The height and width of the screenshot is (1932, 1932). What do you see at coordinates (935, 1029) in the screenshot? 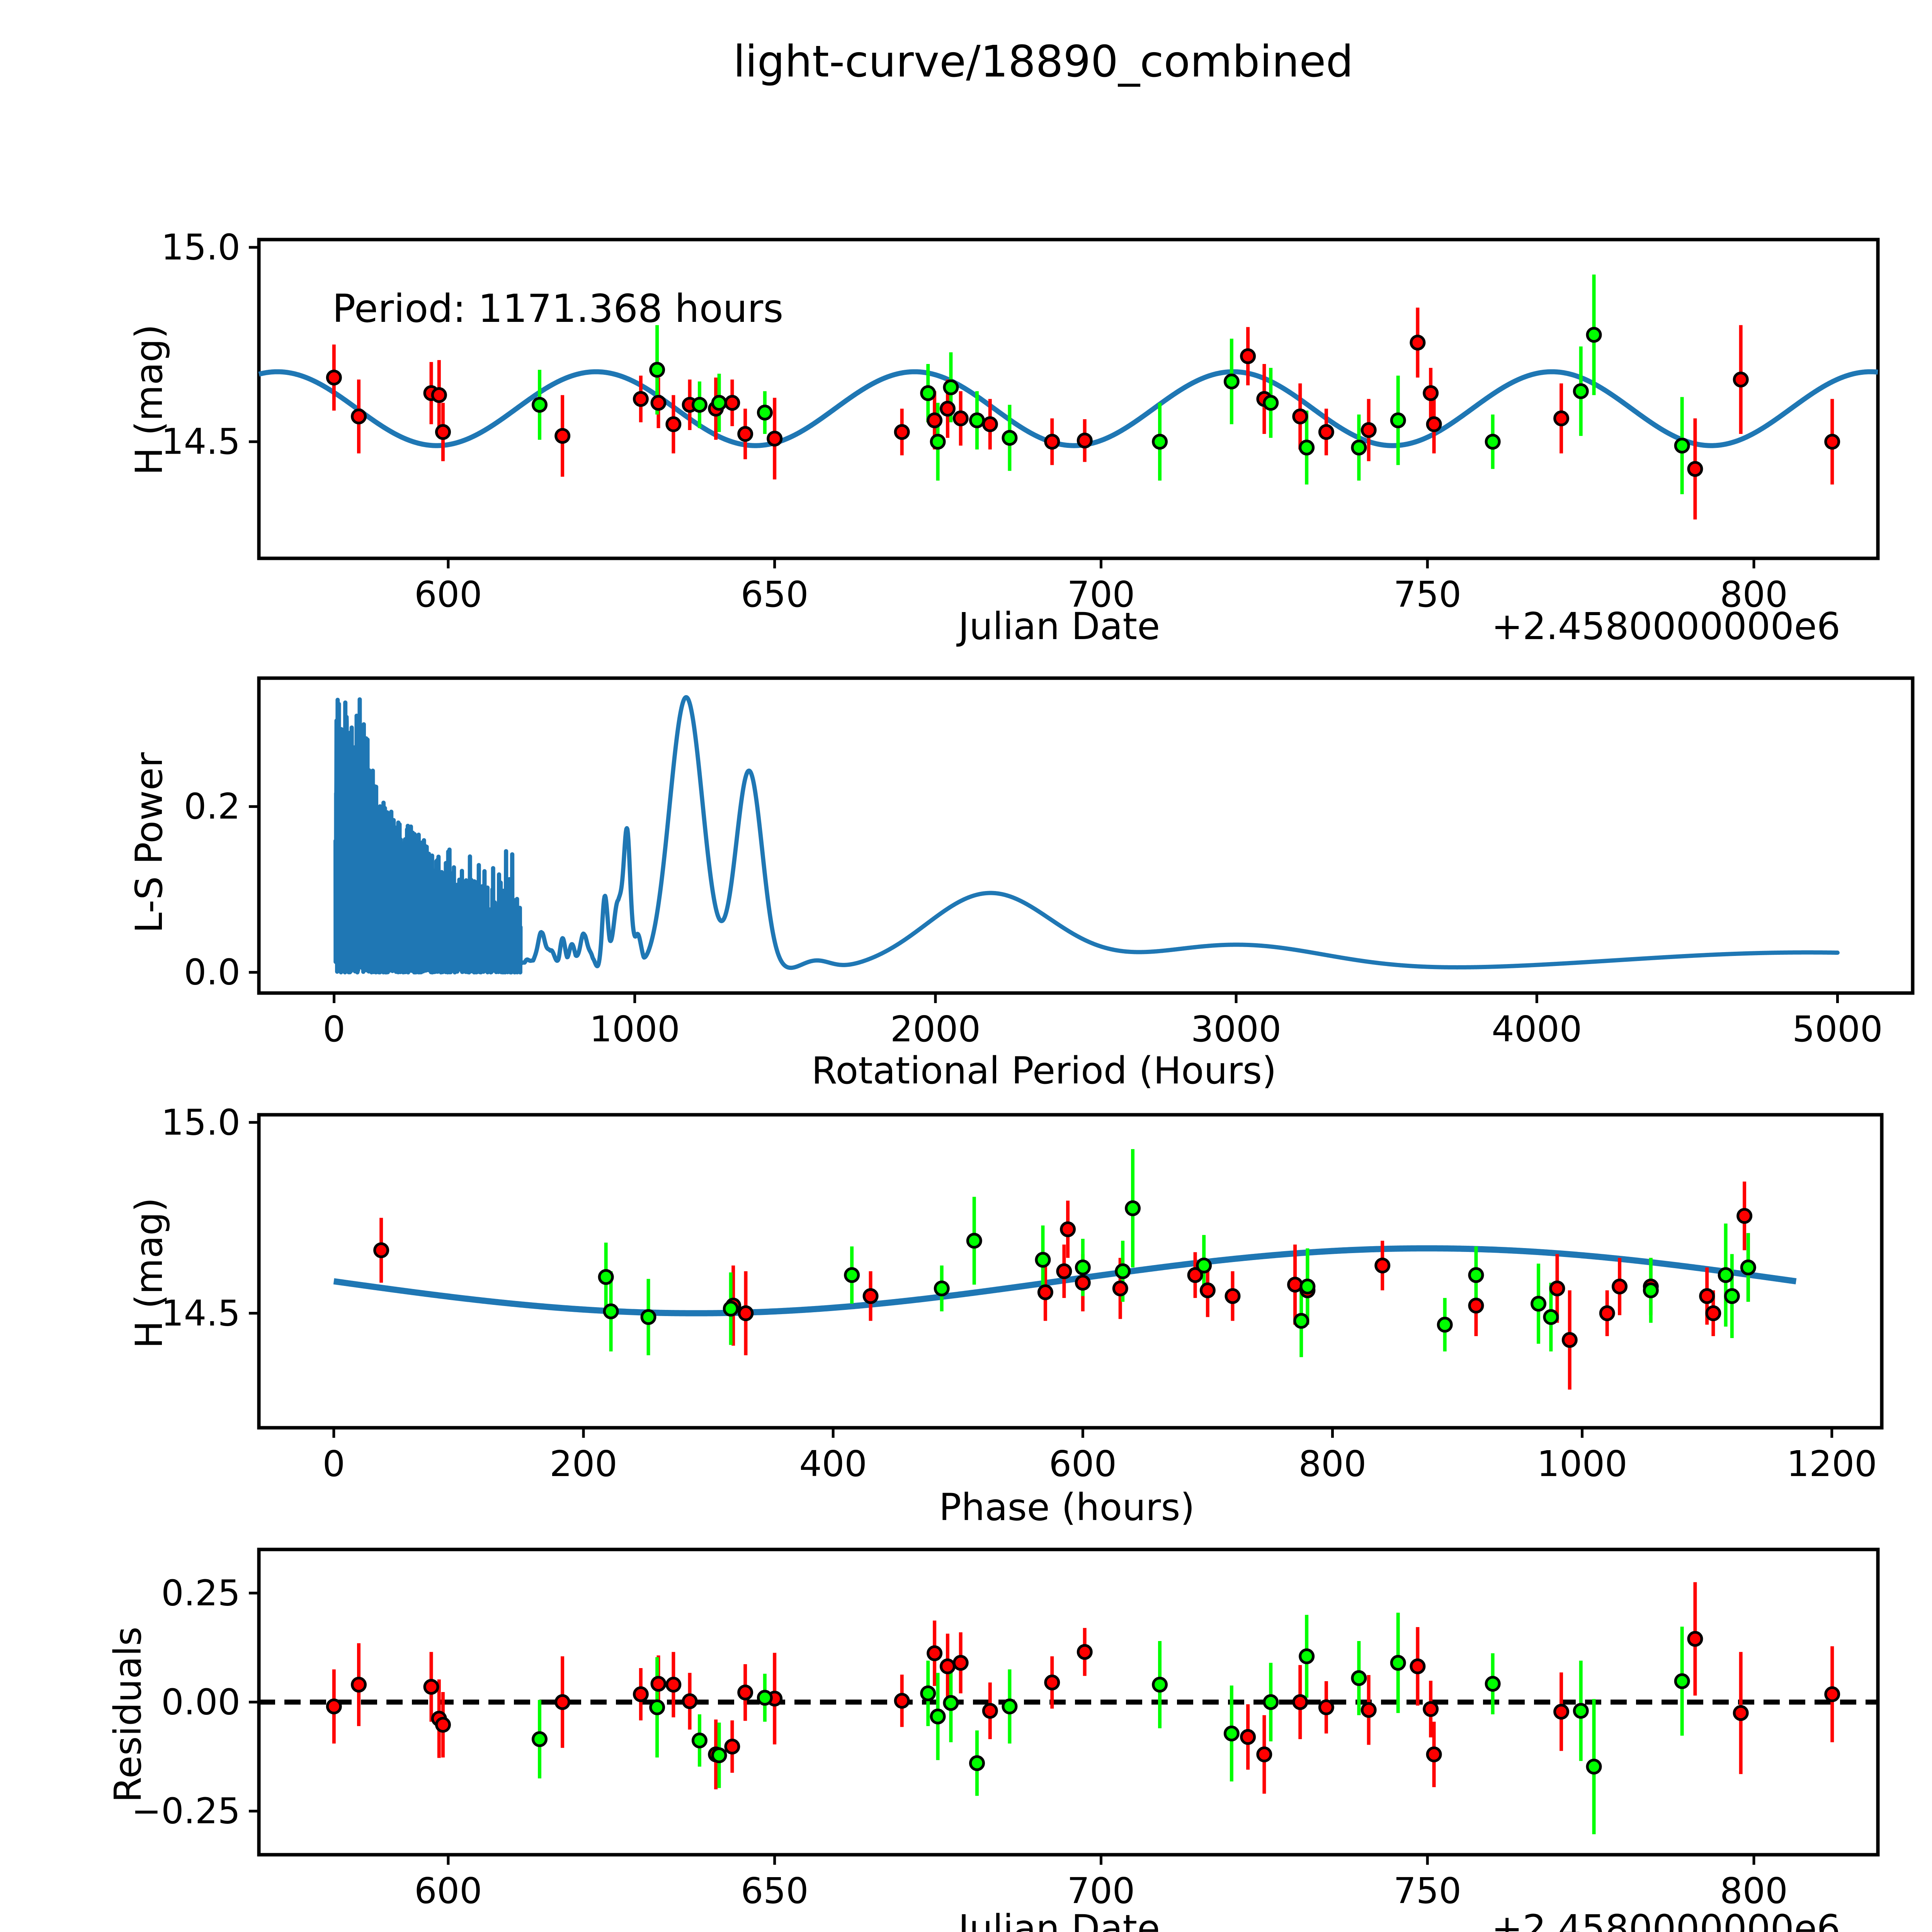
I see `periodogram-xtick-label: 2000` at bounding box center [935, 1029].